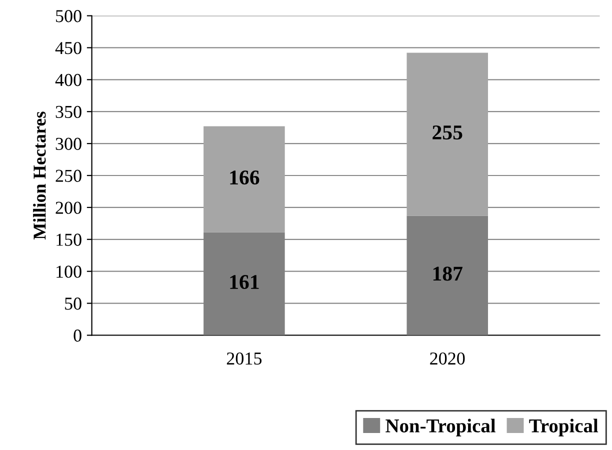 The height and width of the screenshot is (450, 612). I want to click on x-tick-label: 2015, so click(244, 358).